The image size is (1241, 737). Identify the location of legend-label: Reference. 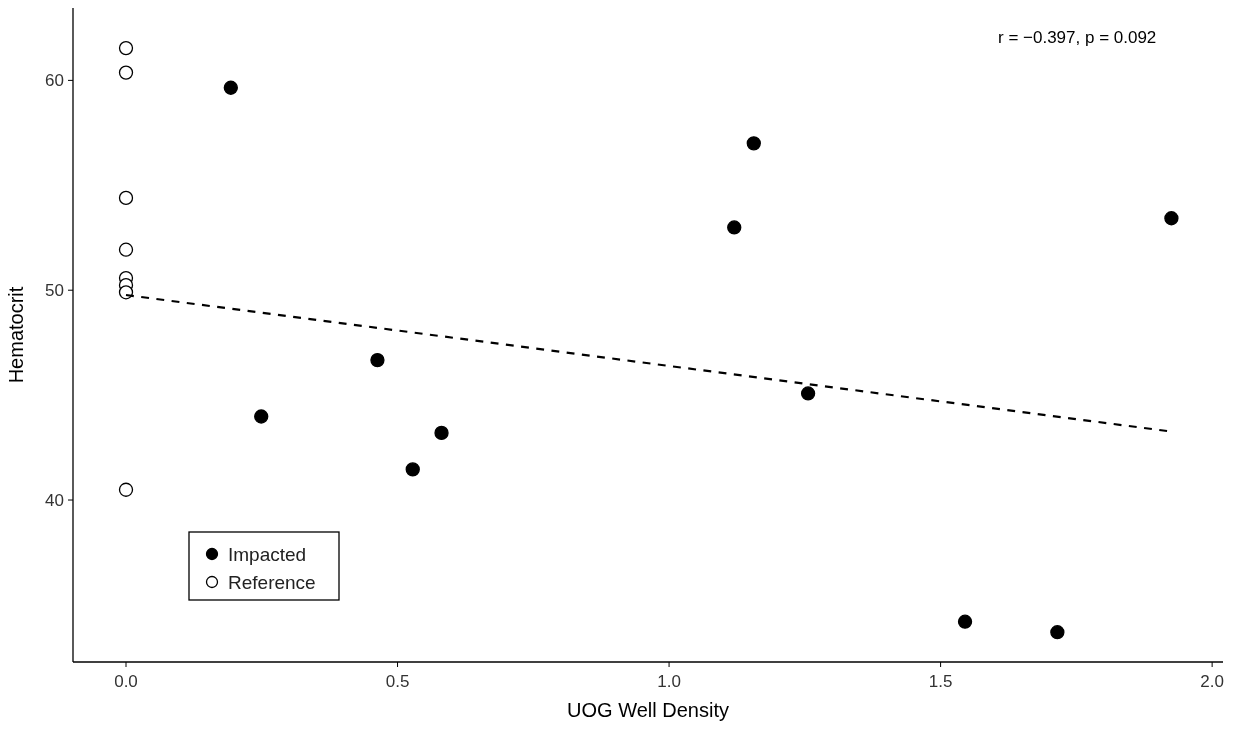
(272, 582).